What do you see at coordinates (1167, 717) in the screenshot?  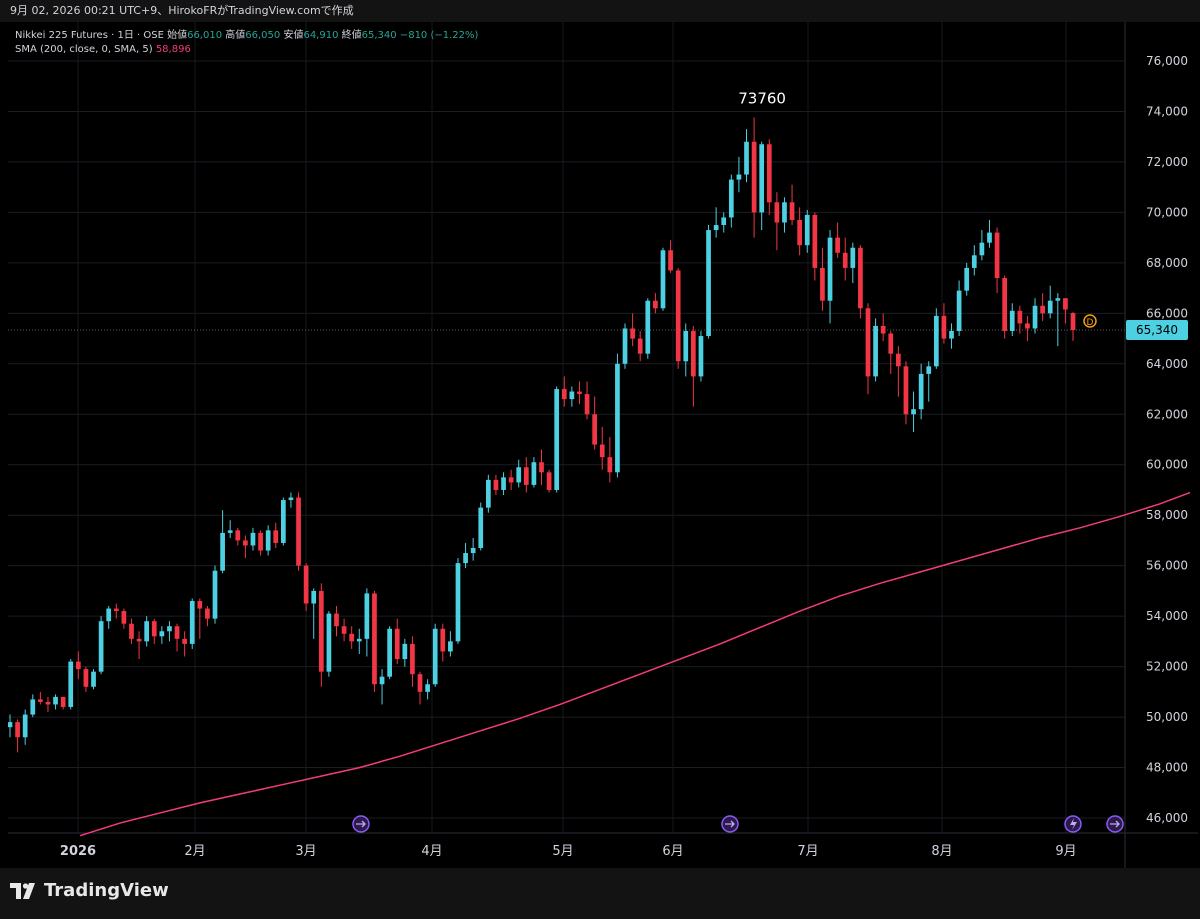 I see `price-tick-label: 50,000` at bounding box center [1167, 717].